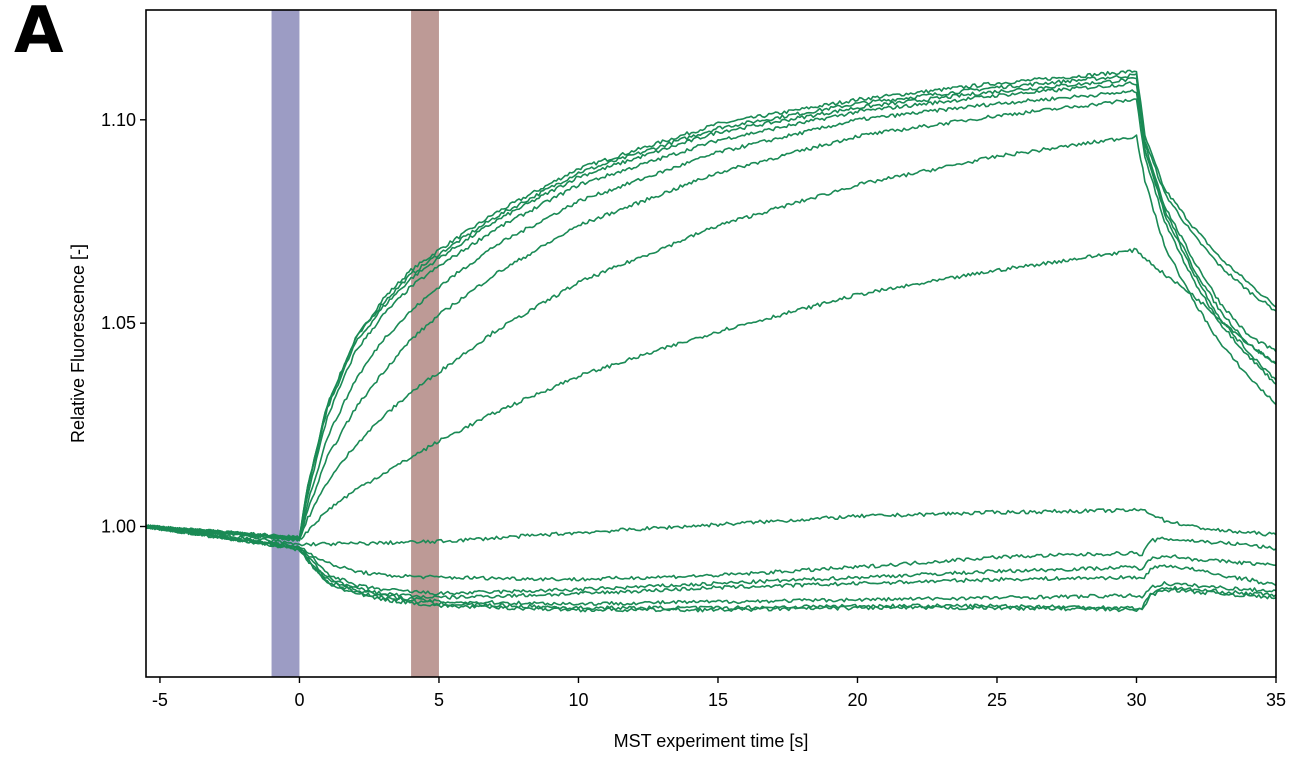 This screenshot has width=1293, height=757. What do you see at coordinates (857, 700) in the screenshot?
I see `x-tick-label: 20` at bounding box center [857, 700].